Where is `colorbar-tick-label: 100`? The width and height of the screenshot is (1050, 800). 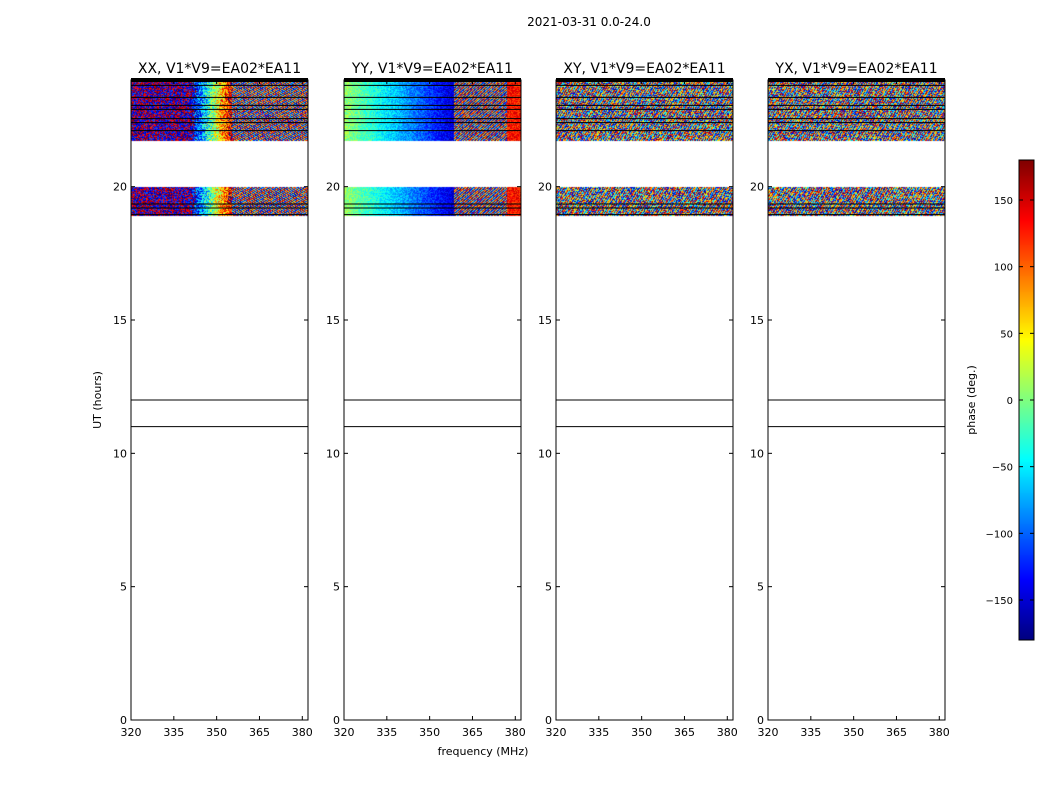 colorbar-tick-label: 100 is located at coordinates (1003, 268).